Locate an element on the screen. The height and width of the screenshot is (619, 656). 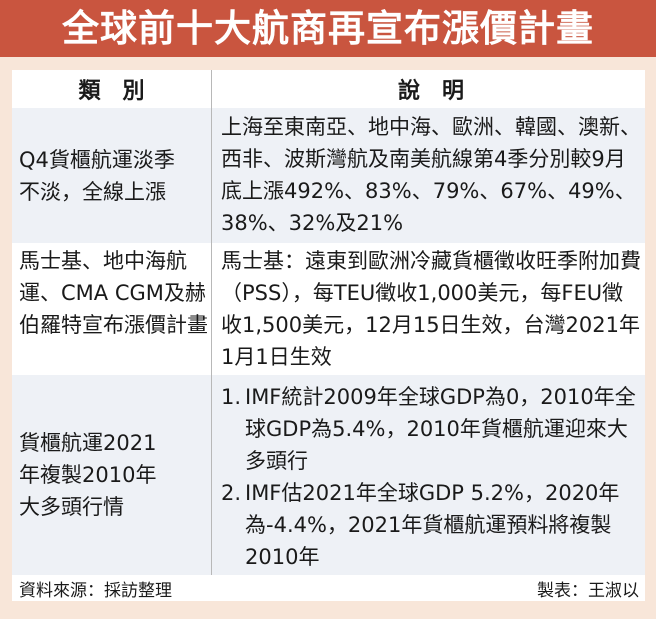
source-credit: 資料來源：採訪整理 is located at coordinates (95, 590).